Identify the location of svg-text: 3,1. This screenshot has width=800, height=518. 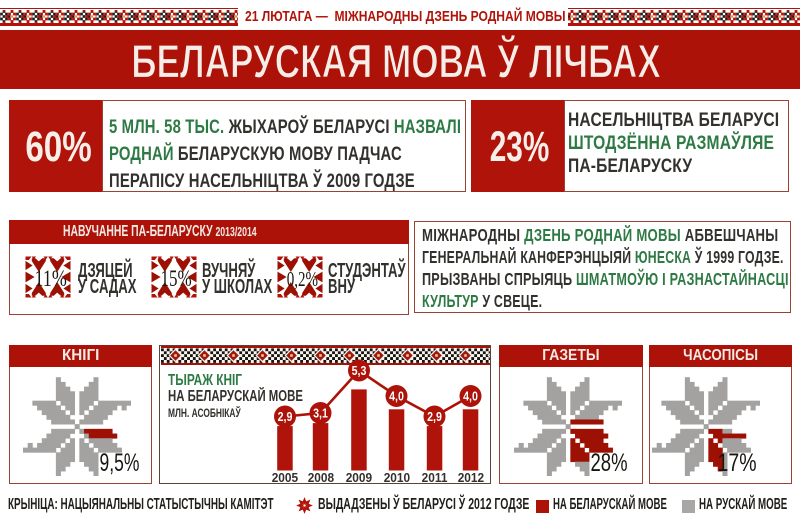
(320, 413).